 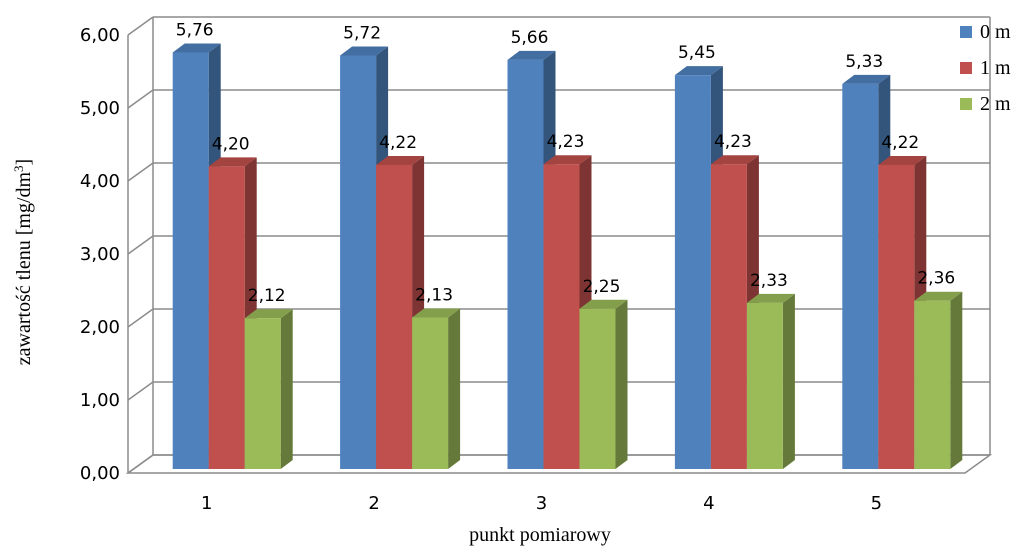 I want to click on x-axis-ticks: 1 2 3 4 5, so click(x=541, y=503).